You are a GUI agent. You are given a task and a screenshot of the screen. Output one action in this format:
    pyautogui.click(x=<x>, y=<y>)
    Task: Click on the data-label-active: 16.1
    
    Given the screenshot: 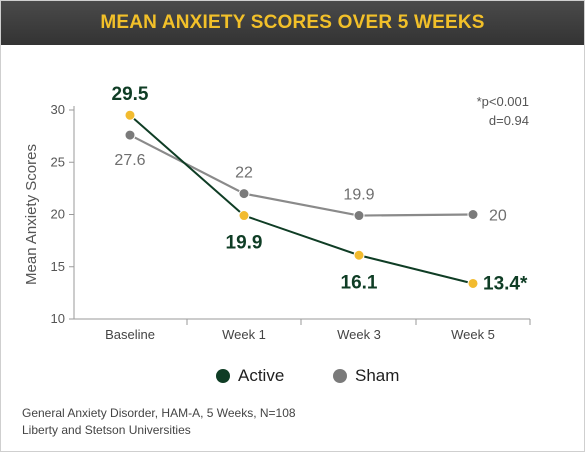 What is the action you would take?
    pyautogui.click(x=359, y=282)
    